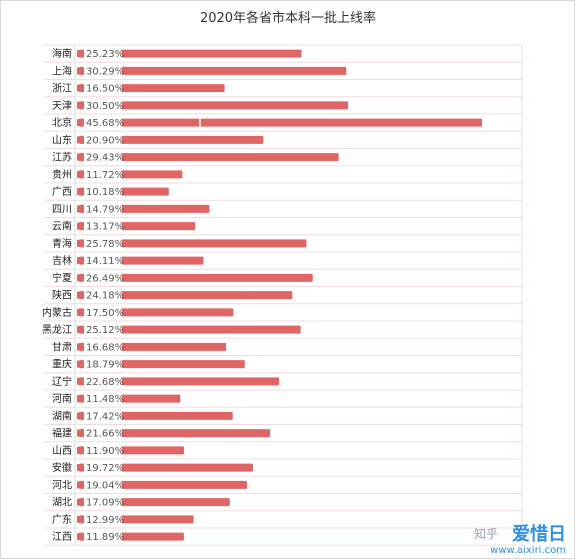 This screenshot has height=560, width=576. What do you see at coordinates (62, 157) in the screenshot?
I see `category-label: 江苏` at bounding box center [62, 157].